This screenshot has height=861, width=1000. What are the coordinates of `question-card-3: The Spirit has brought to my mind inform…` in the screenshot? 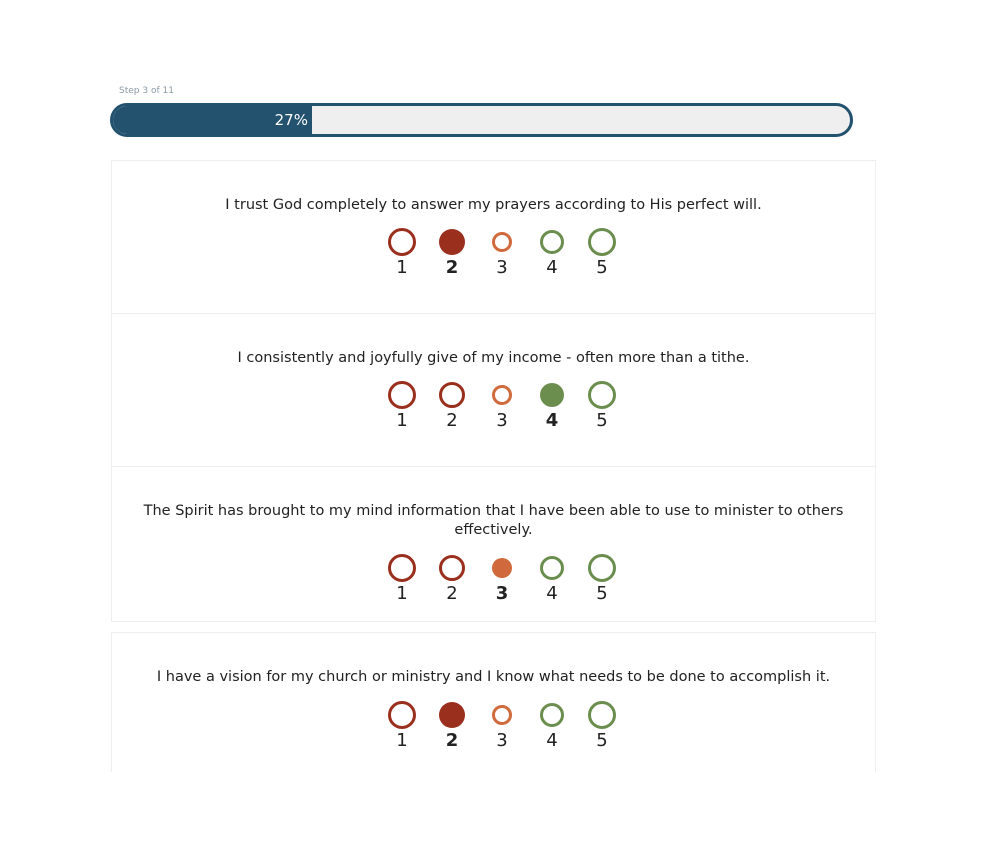 It's located at (493, 544).